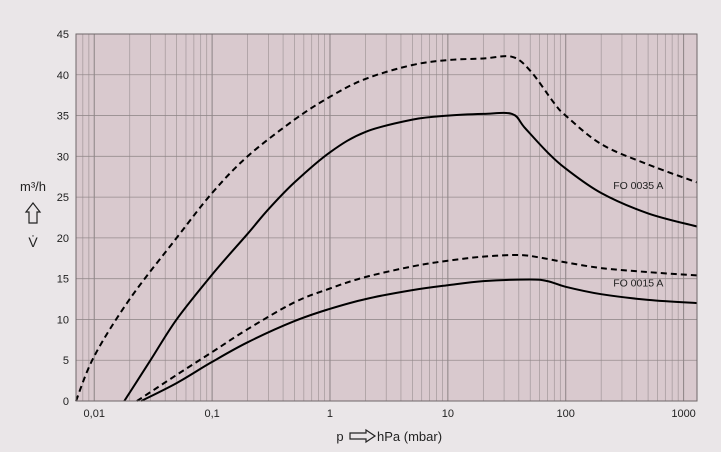 This screenshot has height=457, width=721. I want to click on x-axis-unit: hPa (mbar), so click(409, 436).